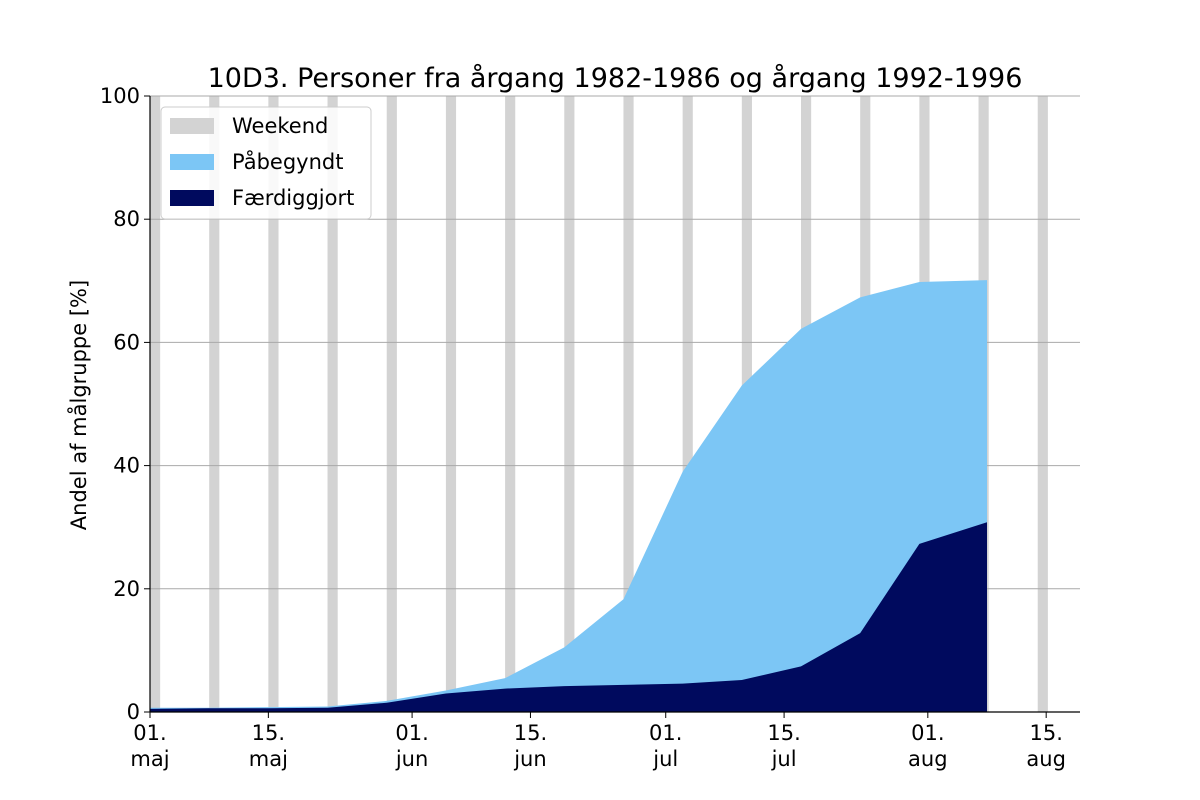 The height and width of the screenshot is (800, 1200). Describe the element at coordinates (78, 405) in the screenshot. I see `y-axis-label: Andel af målgruppe [%]` at that location.